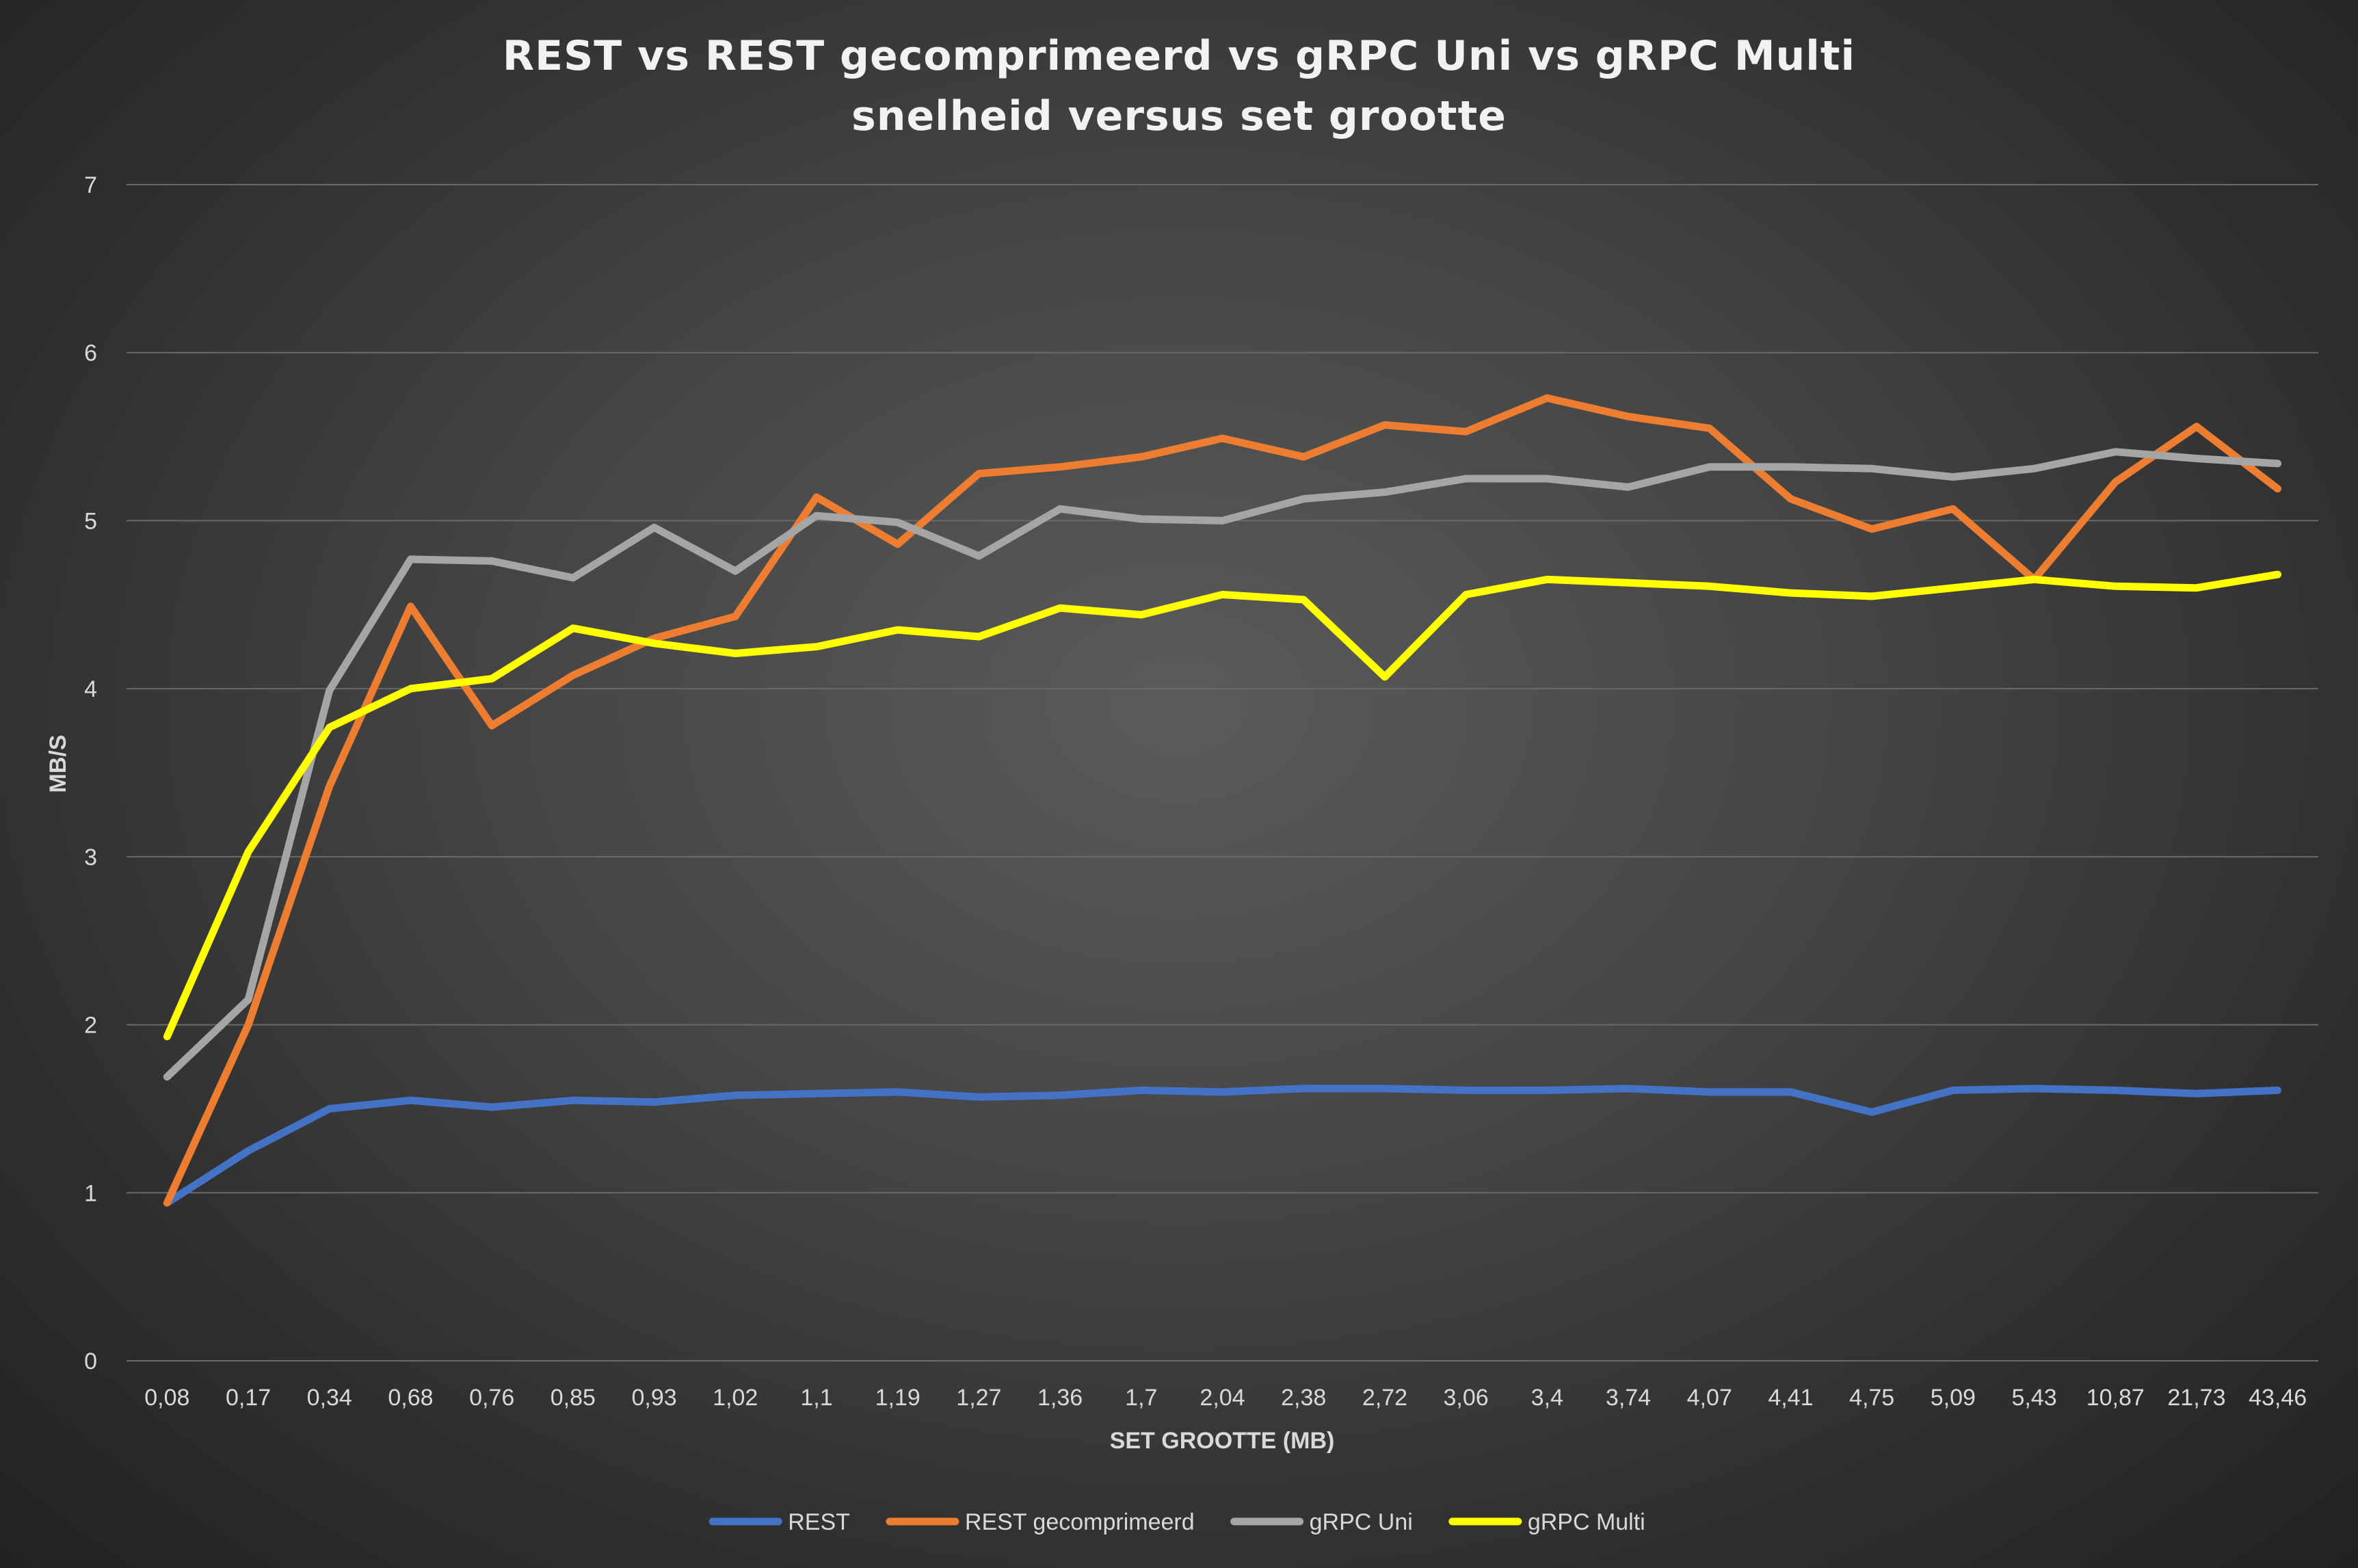 The height and width of the screenshot is (1568, 2358). Describe the element at coordinates (1080, 1522) in the screenshot. I see `legend-label: REST gecomprimeerd` at that location.